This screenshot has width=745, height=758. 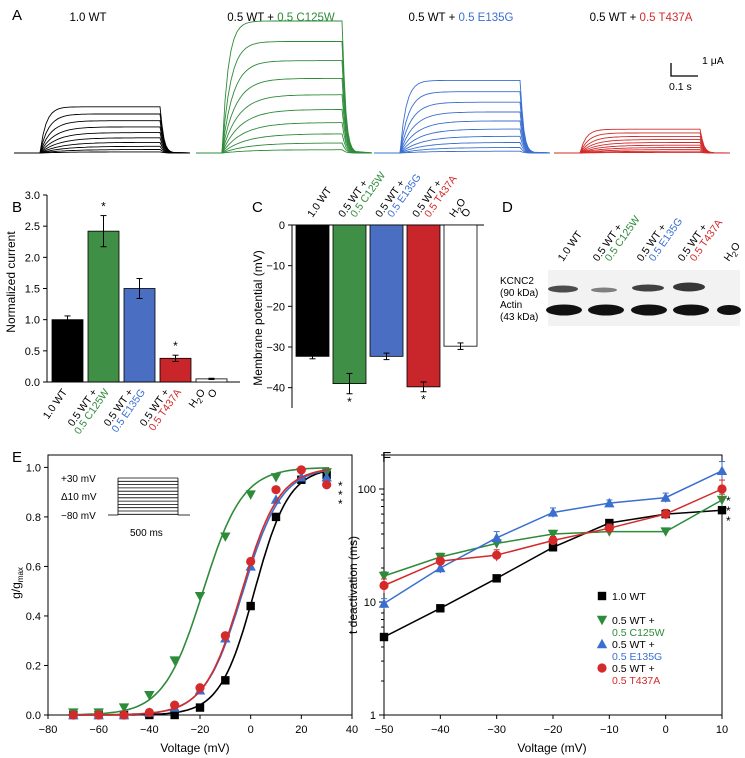 What do you see at coordinates (352, 730) in the screenshot?
I see `x-tick-label: 40` at bounding box center [352, 730].